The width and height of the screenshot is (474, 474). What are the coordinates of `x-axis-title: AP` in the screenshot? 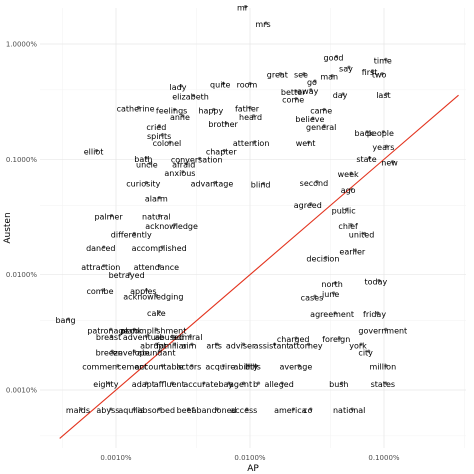 It's located at (253, 469).